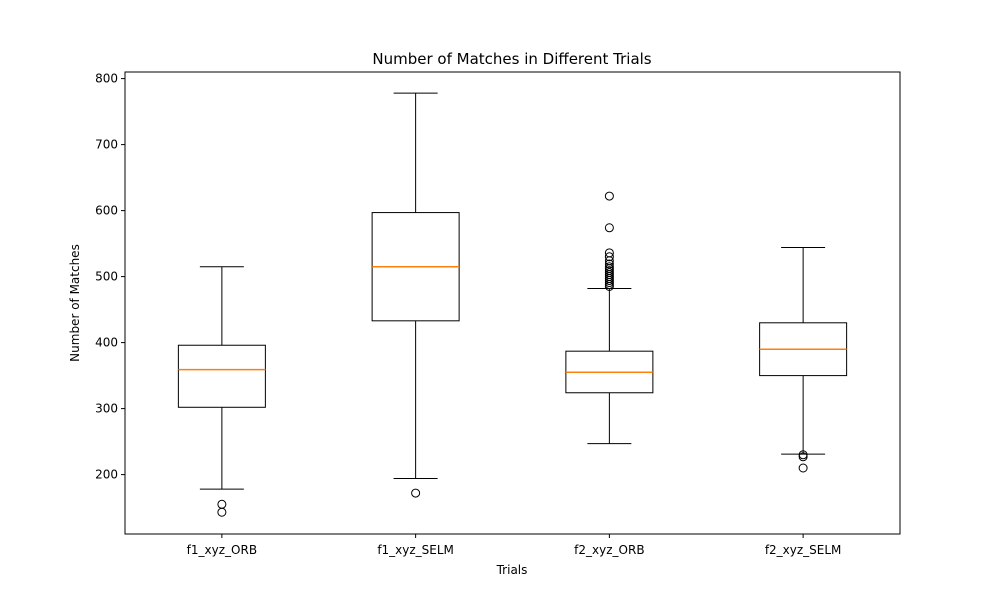 This screenshot has height=600, width=1000. What do you see at coordinates (221, 376) in the screenshot?
I see `box-iqr` at bounding box center [221, 376].